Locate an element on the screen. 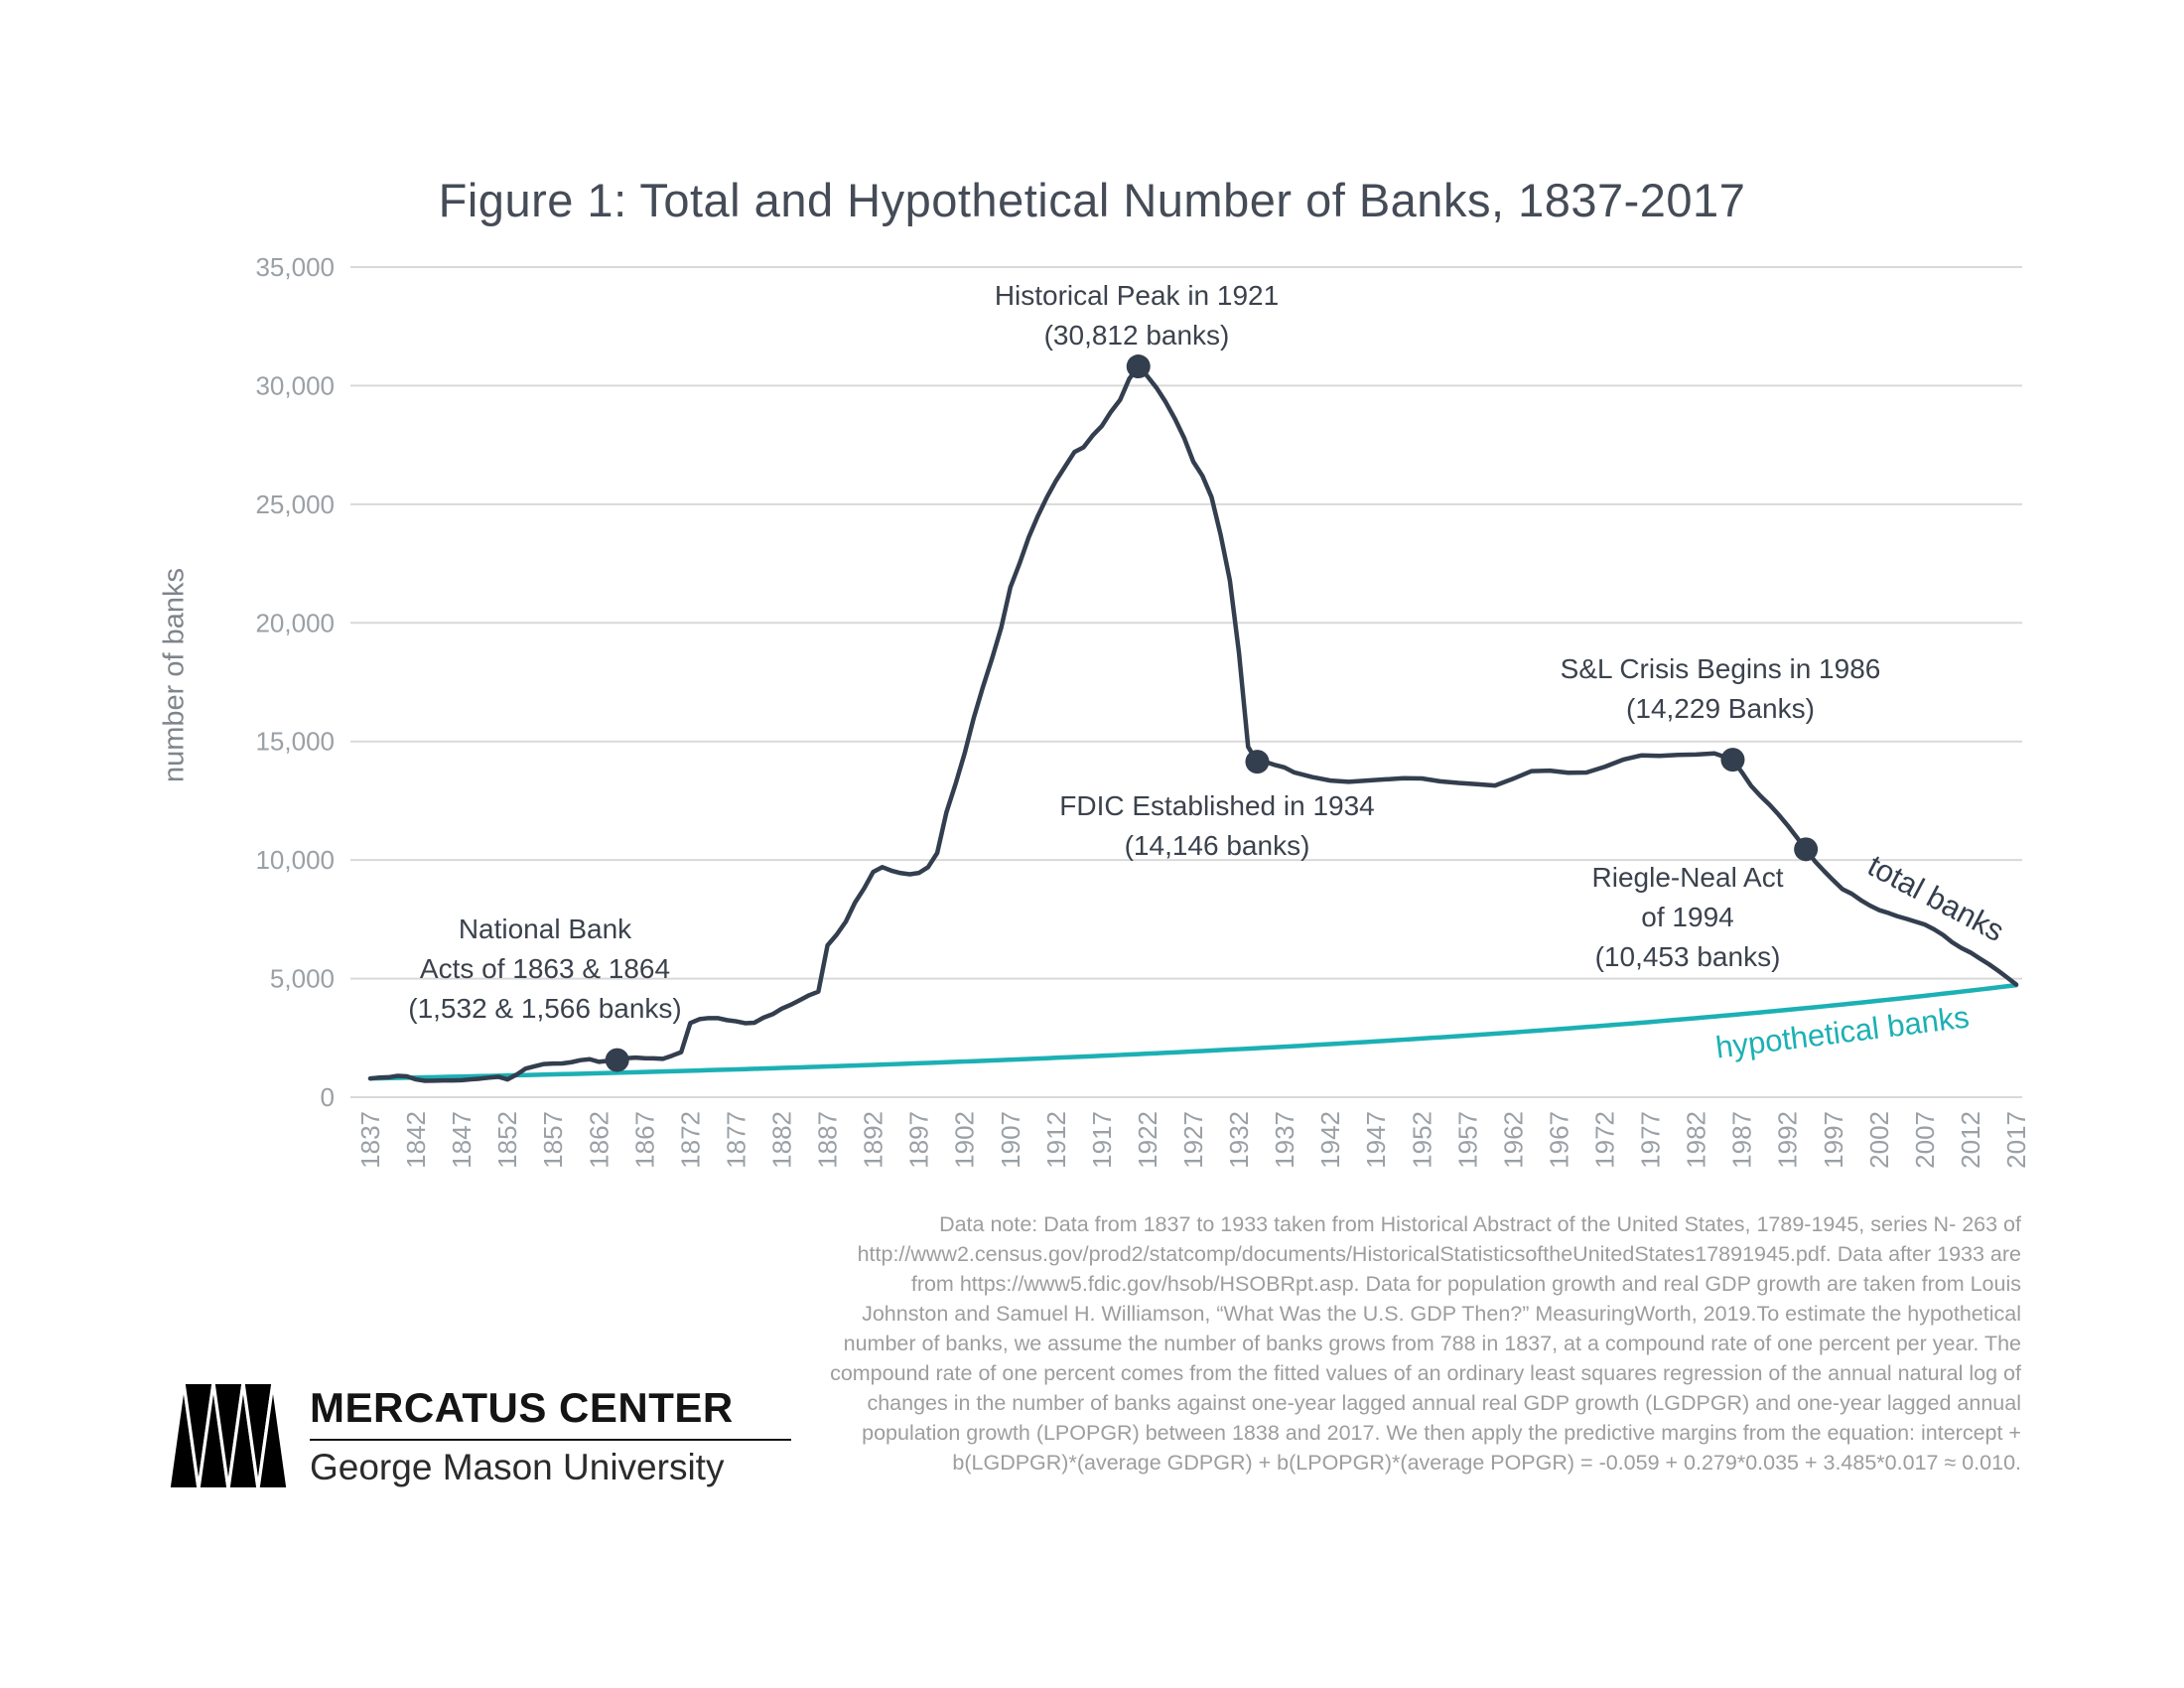  svg-text: 1957 is located at coordinates (1467, 1140).